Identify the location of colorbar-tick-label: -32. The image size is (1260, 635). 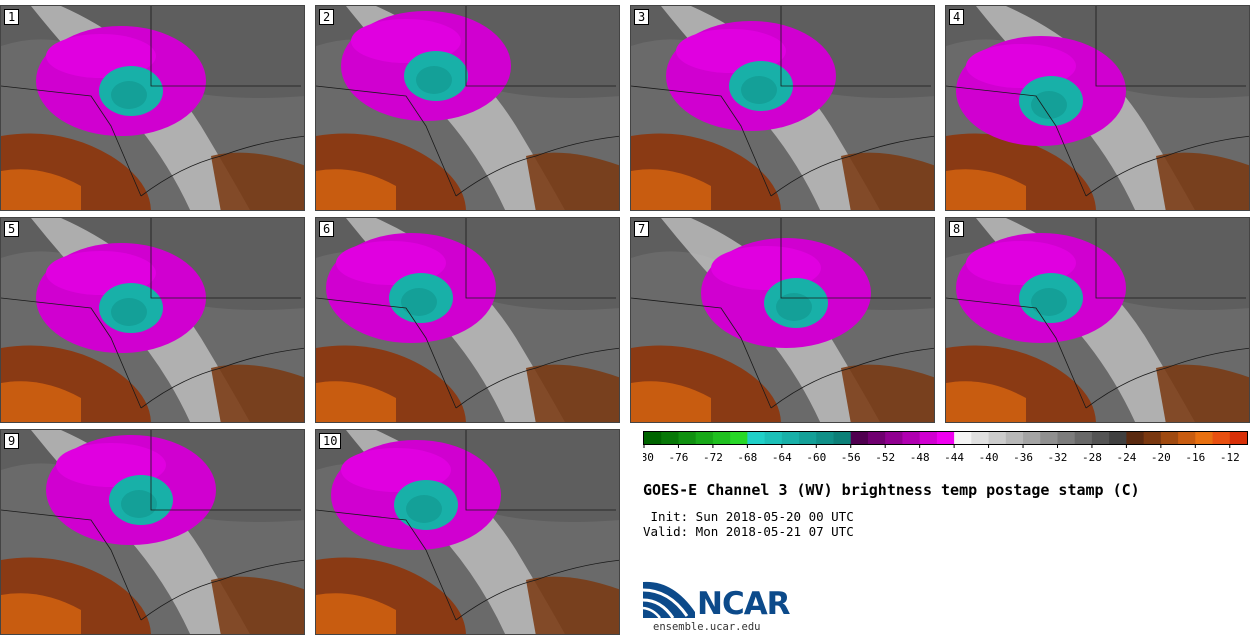
(1058, 457).